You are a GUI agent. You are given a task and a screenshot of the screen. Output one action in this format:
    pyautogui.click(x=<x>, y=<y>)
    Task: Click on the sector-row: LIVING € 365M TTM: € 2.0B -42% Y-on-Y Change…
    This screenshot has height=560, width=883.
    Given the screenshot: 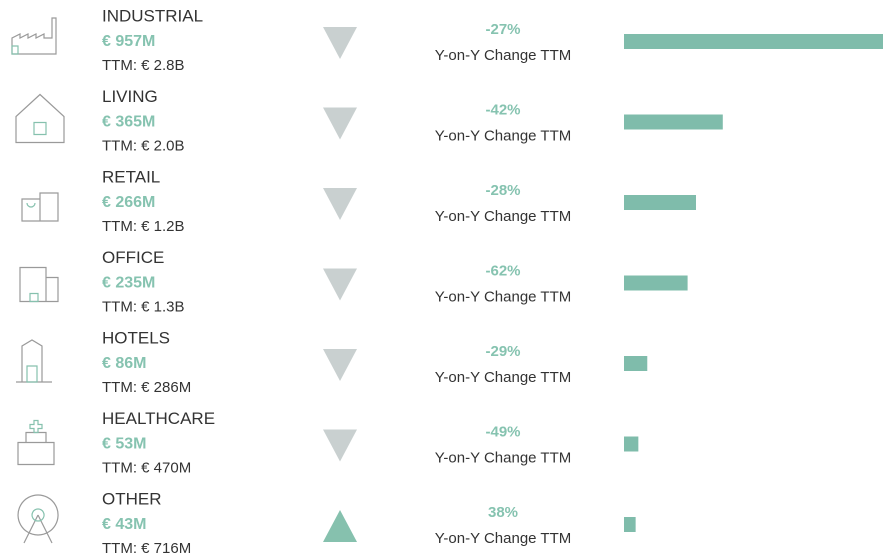 What is the action you would take?
    pyautogui.click(x=369, y=120)
    